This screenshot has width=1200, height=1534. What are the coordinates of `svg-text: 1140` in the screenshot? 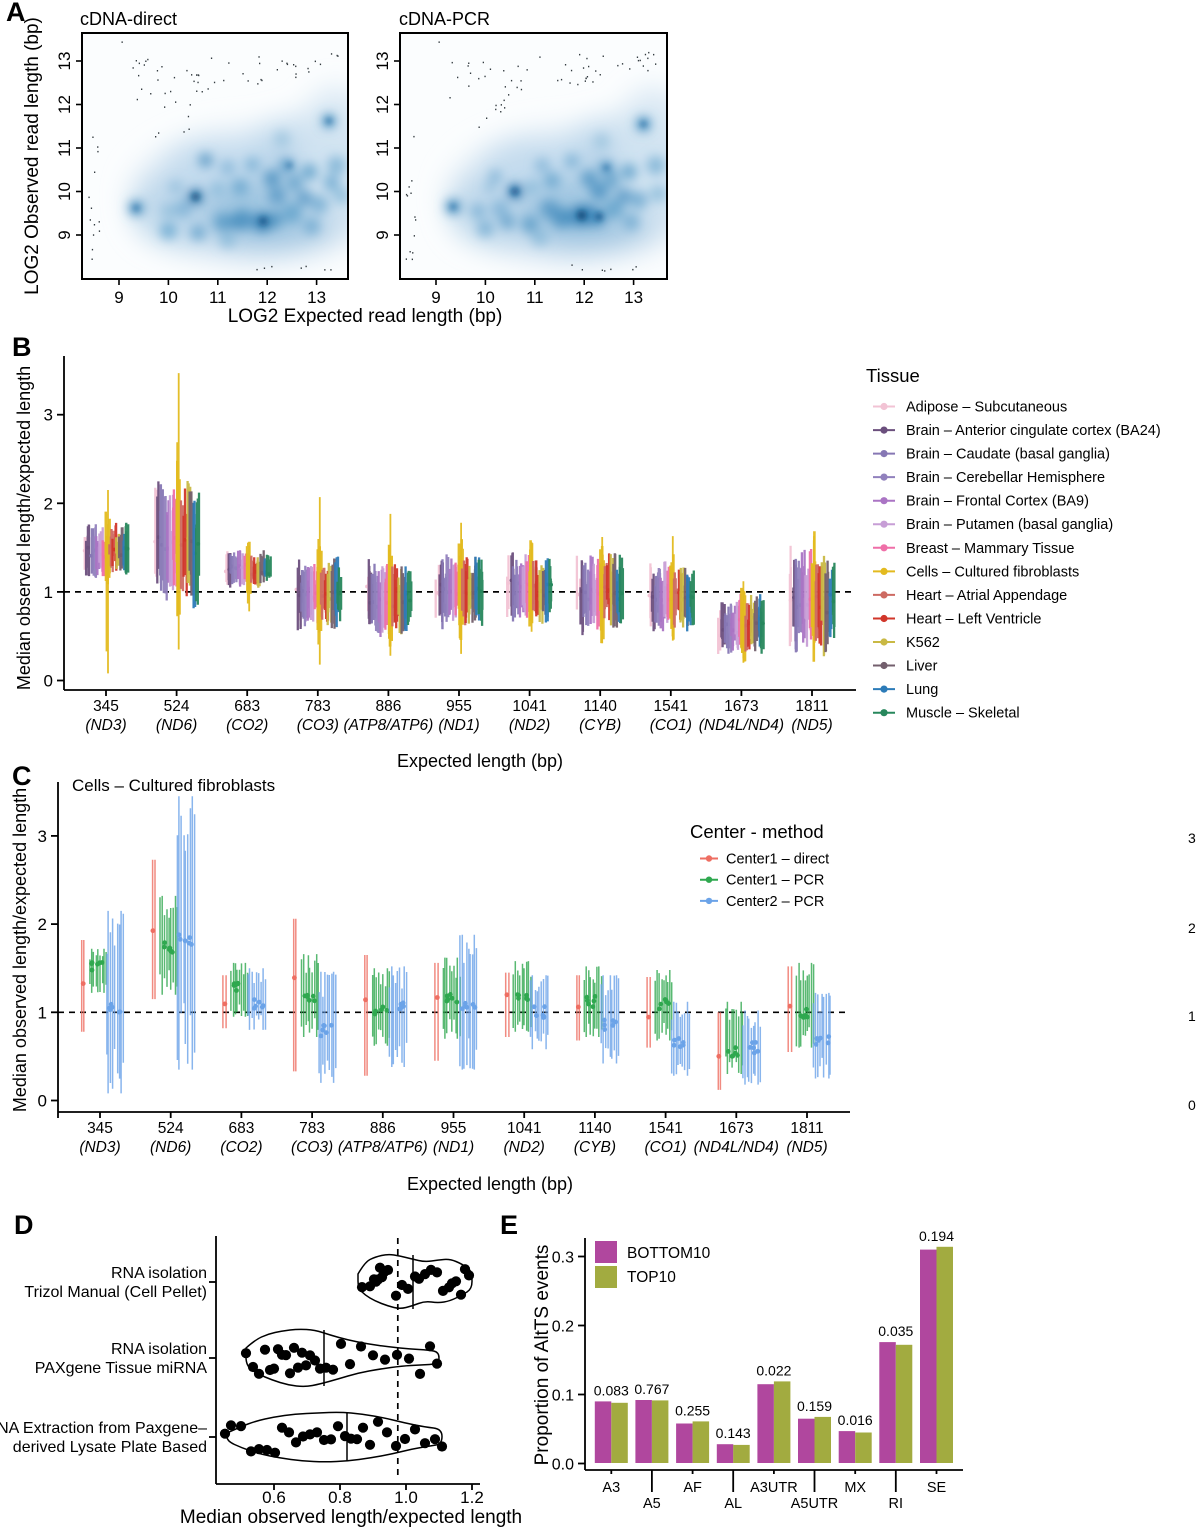 It's located at (595, 1128).